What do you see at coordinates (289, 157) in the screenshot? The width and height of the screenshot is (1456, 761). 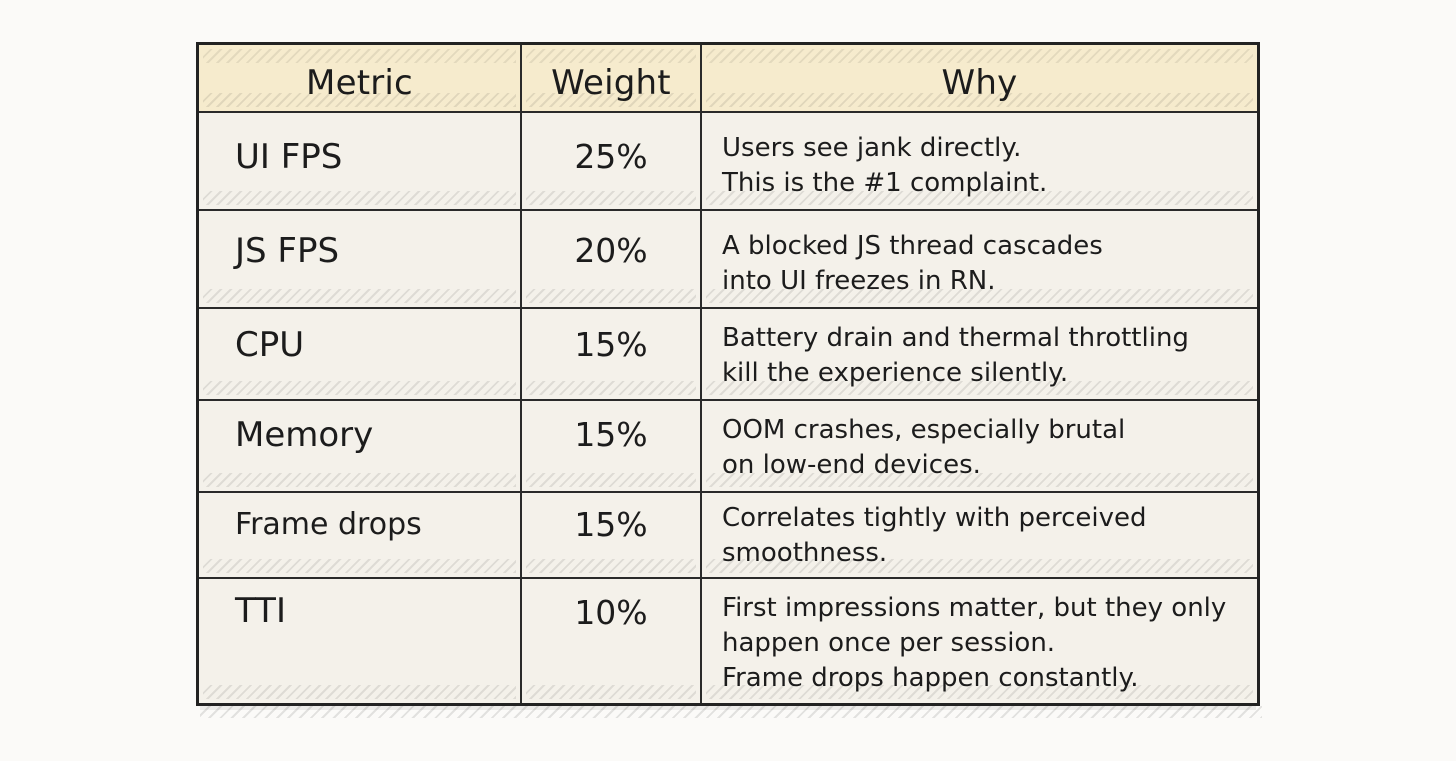 I see `metric-label: UI FPS` at bounding box center [289, 157].